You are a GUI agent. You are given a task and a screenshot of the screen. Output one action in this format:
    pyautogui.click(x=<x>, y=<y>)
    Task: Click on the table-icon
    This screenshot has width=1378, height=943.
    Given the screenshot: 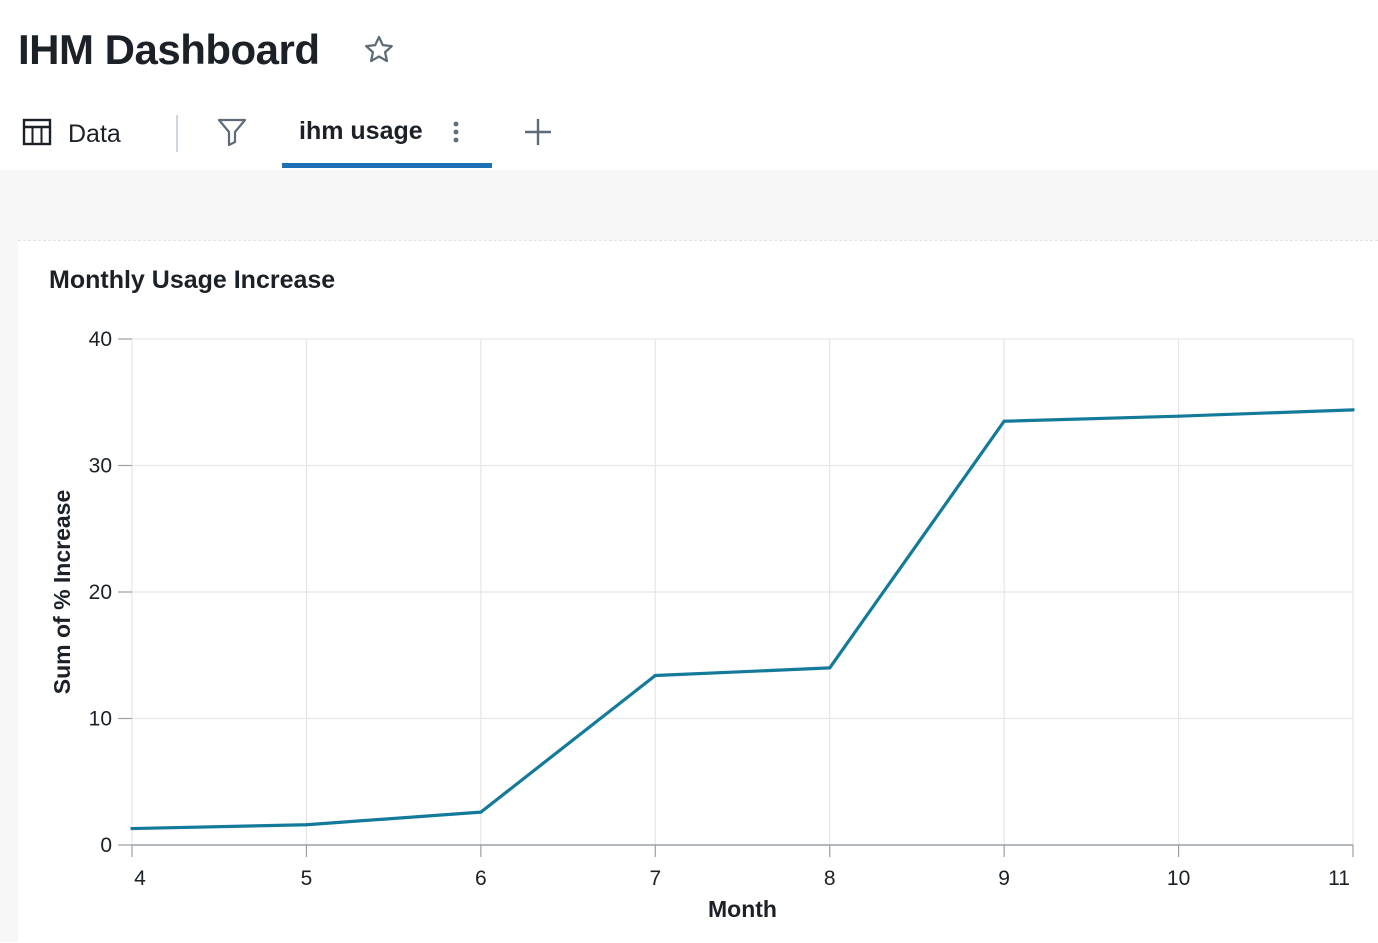 What is the action you would take?
    pyautogui.click(x=37, y=134)
    